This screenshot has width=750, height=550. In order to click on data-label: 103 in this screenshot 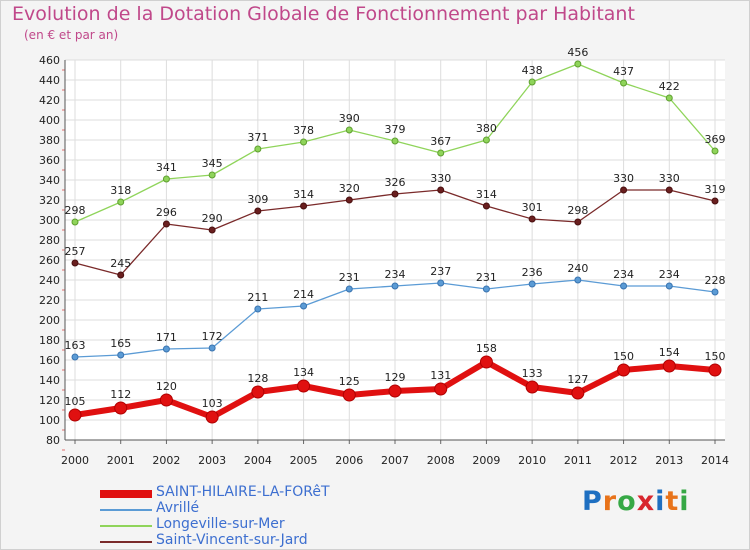, I will do `click(212, 403)`.